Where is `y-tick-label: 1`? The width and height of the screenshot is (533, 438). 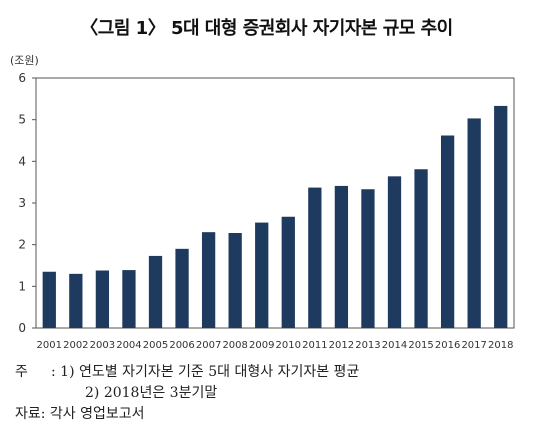
y-tick-label: 1 is located at coordinates (22, 286).